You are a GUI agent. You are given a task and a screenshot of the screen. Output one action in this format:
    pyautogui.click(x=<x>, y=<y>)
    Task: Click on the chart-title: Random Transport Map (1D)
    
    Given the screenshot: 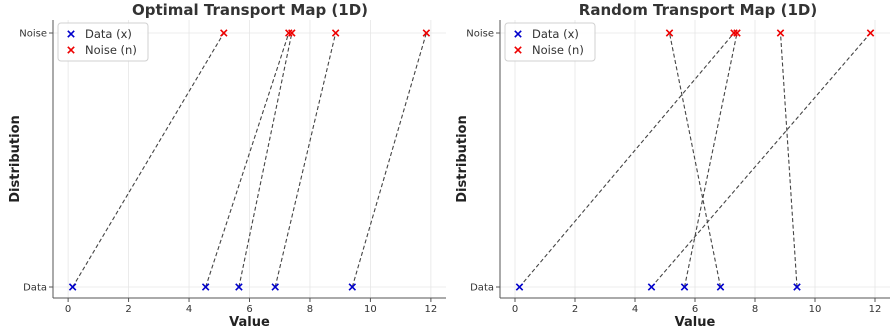 What is the action you would take?
    pyautogui.click(x=698, y=10)
    